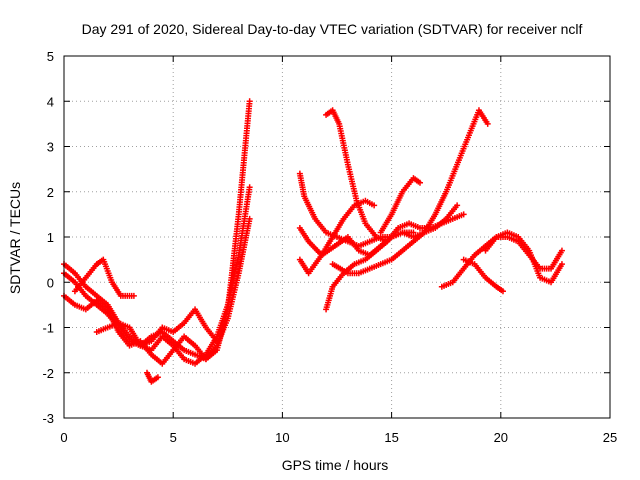 The width and height of the screenshot is (640, 480). I want to click on series-arc15, so click(483, 275).